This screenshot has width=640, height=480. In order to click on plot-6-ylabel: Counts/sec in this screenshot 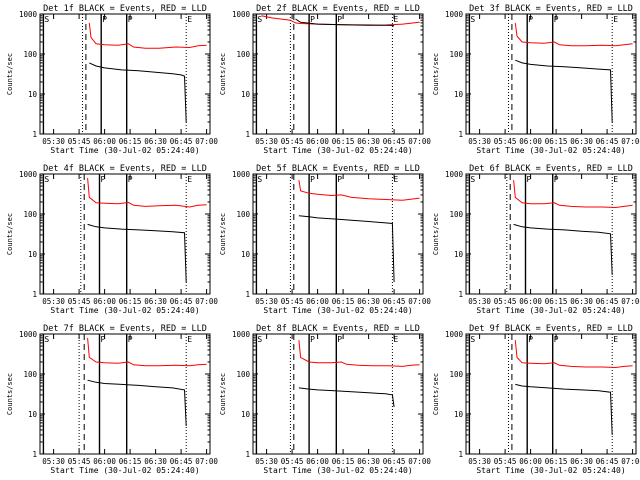, I will do `click(436, 234)`.